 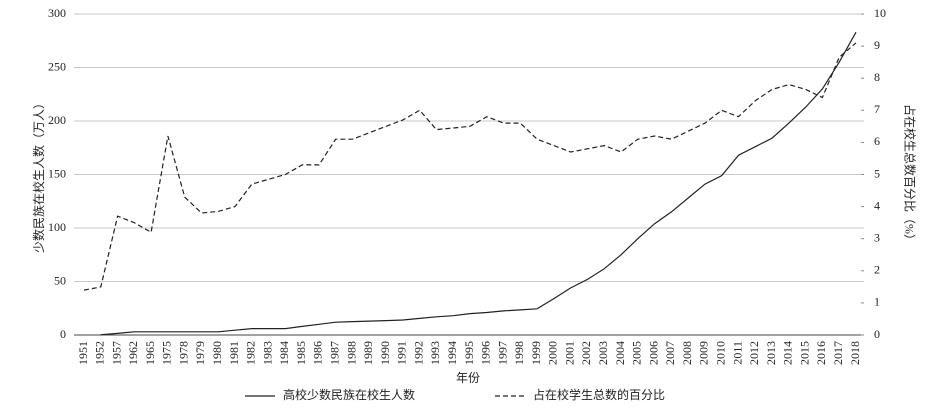 What do you see at coordinates (318, 353) in the screenshot?
I see `x-tick-label: 1986` at bounding box center [318, 353].